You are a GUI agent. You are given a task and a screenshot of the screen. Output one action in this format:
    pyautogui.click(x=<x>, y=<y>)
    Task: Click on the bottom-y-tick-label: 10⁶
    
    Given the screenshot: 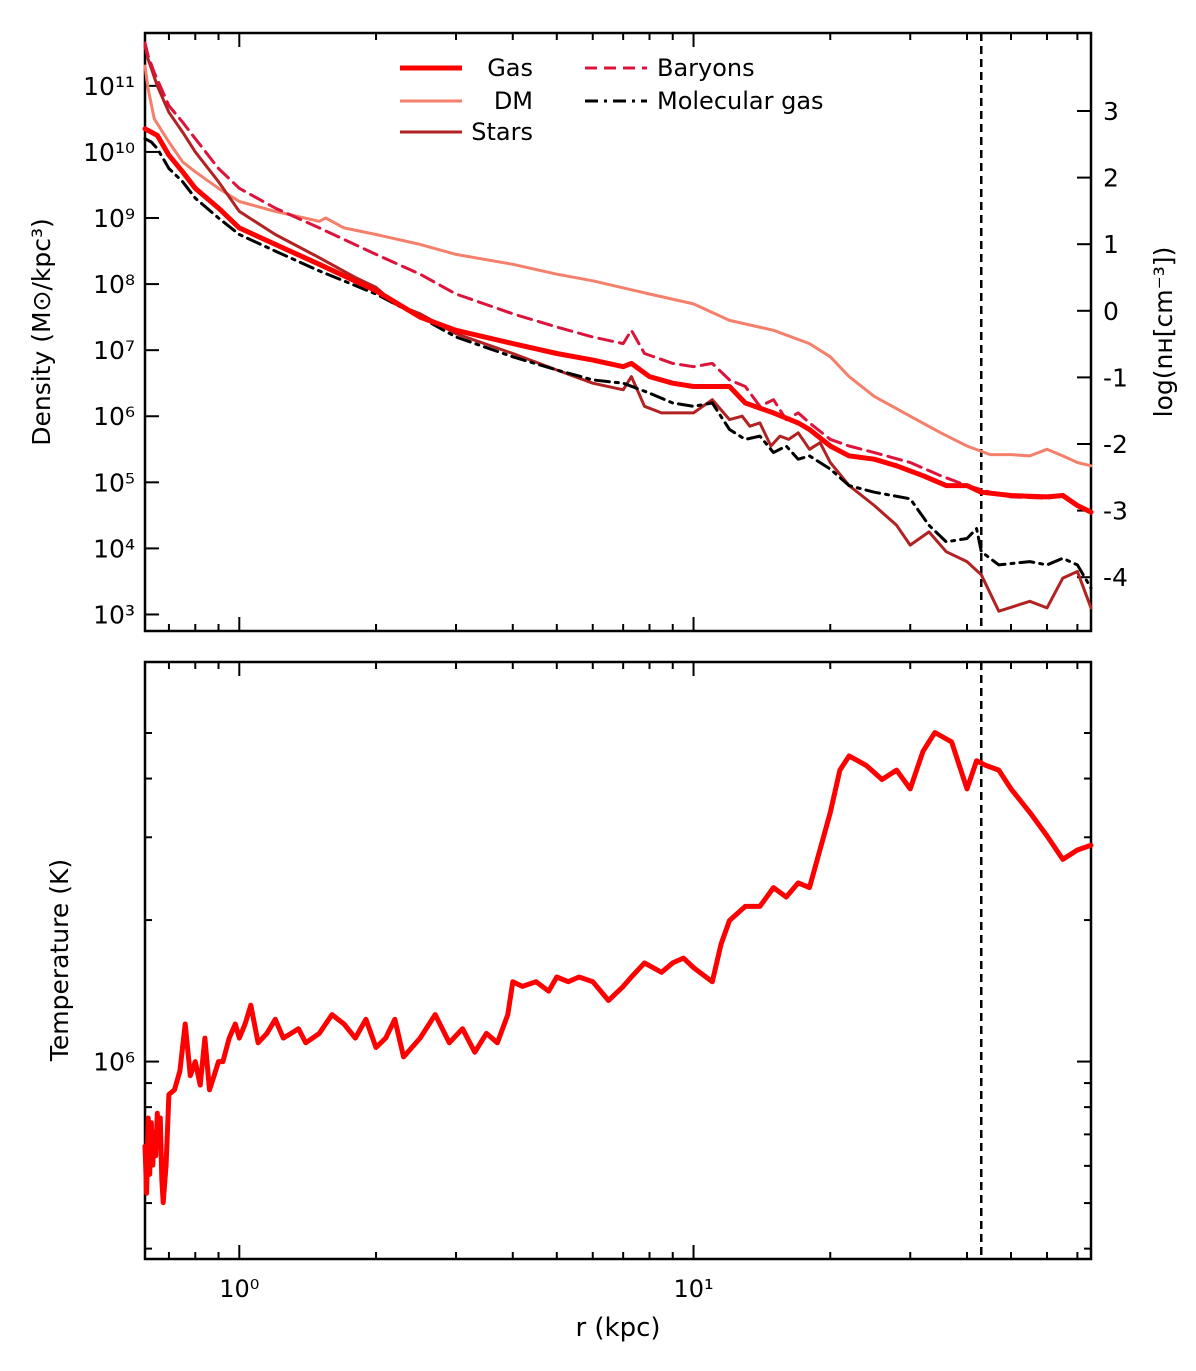 What is the action you would take?
    pyautogui.click(x=114, y=1062)
    